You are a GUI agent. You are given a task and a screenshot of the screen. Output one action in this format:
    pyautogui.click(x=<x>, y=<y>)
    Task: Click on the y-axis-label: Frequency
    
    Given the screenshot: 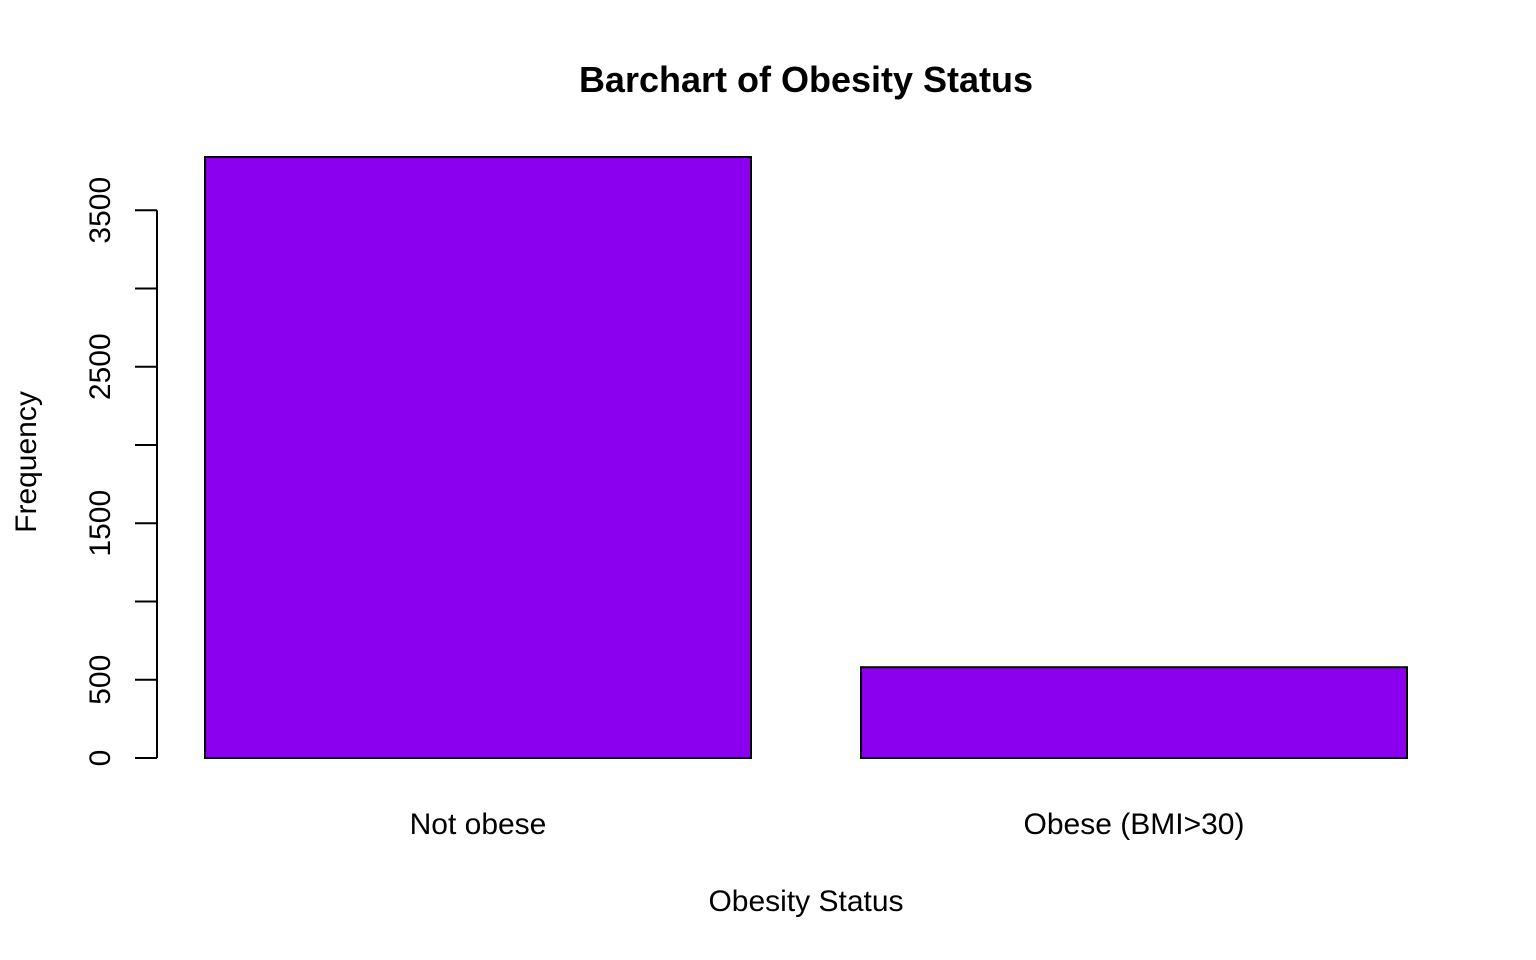 What is the action you would take?
    pyautogui.click(x=26, y=462)
    